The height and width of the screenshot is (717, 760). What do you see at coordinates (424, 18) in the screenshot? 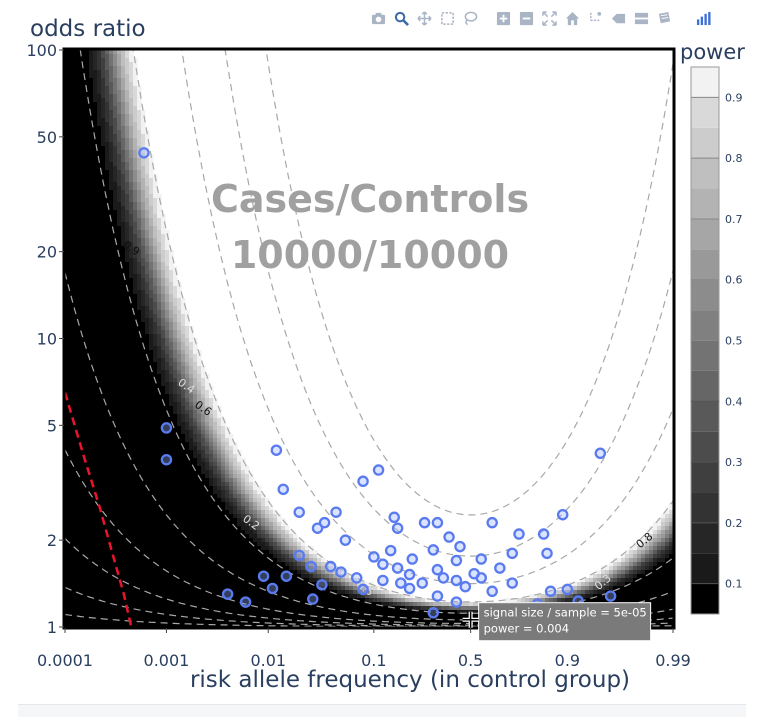
I see `pan-button` at bounding box center [424, 18].